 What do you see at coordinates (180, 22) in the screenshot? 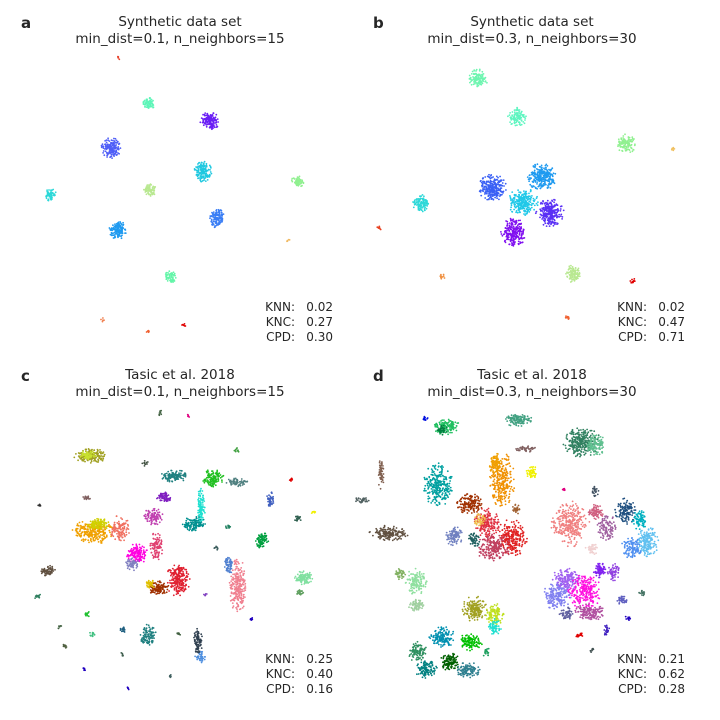
I see `chart-title: Synthetic data set` at bounding box center [180, 22].